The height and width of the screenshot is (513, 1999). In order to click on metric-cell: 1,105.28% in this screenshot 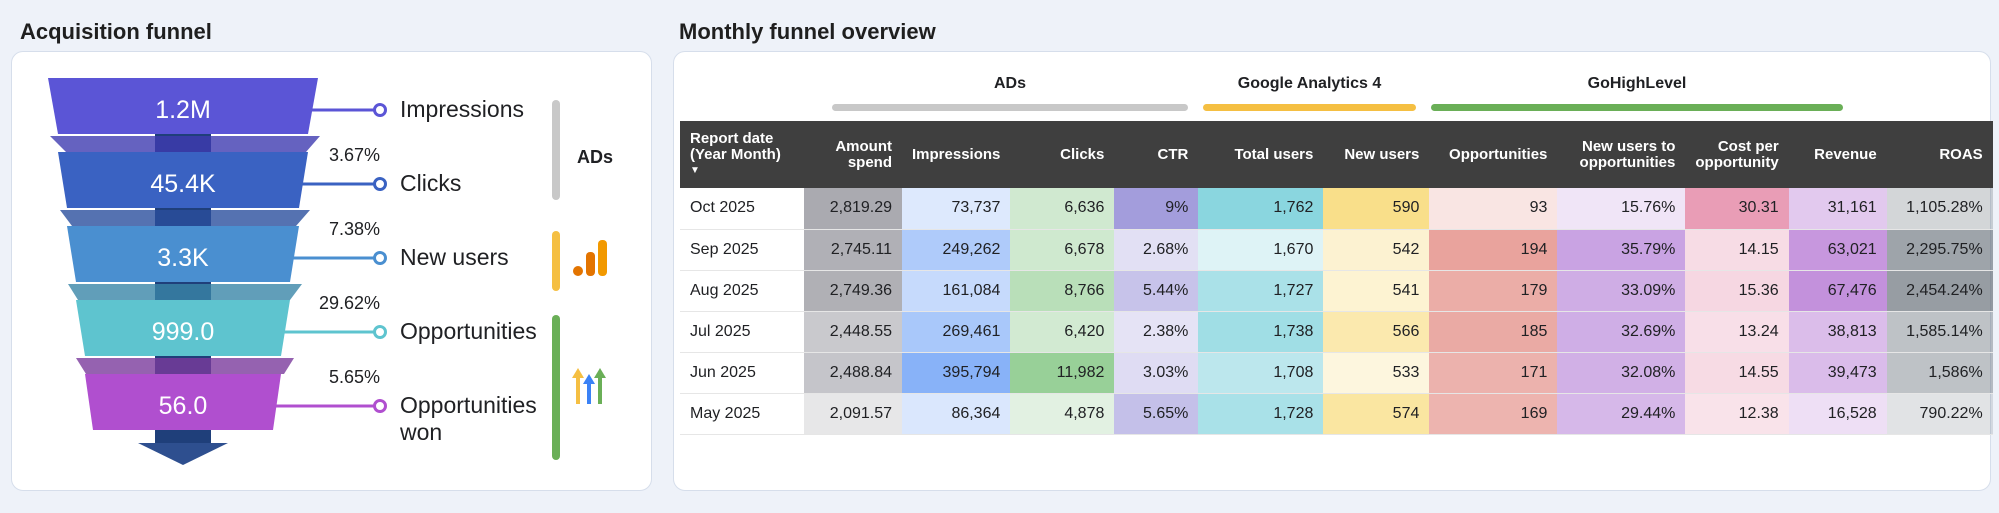, I will do `click(1939, 209)`.